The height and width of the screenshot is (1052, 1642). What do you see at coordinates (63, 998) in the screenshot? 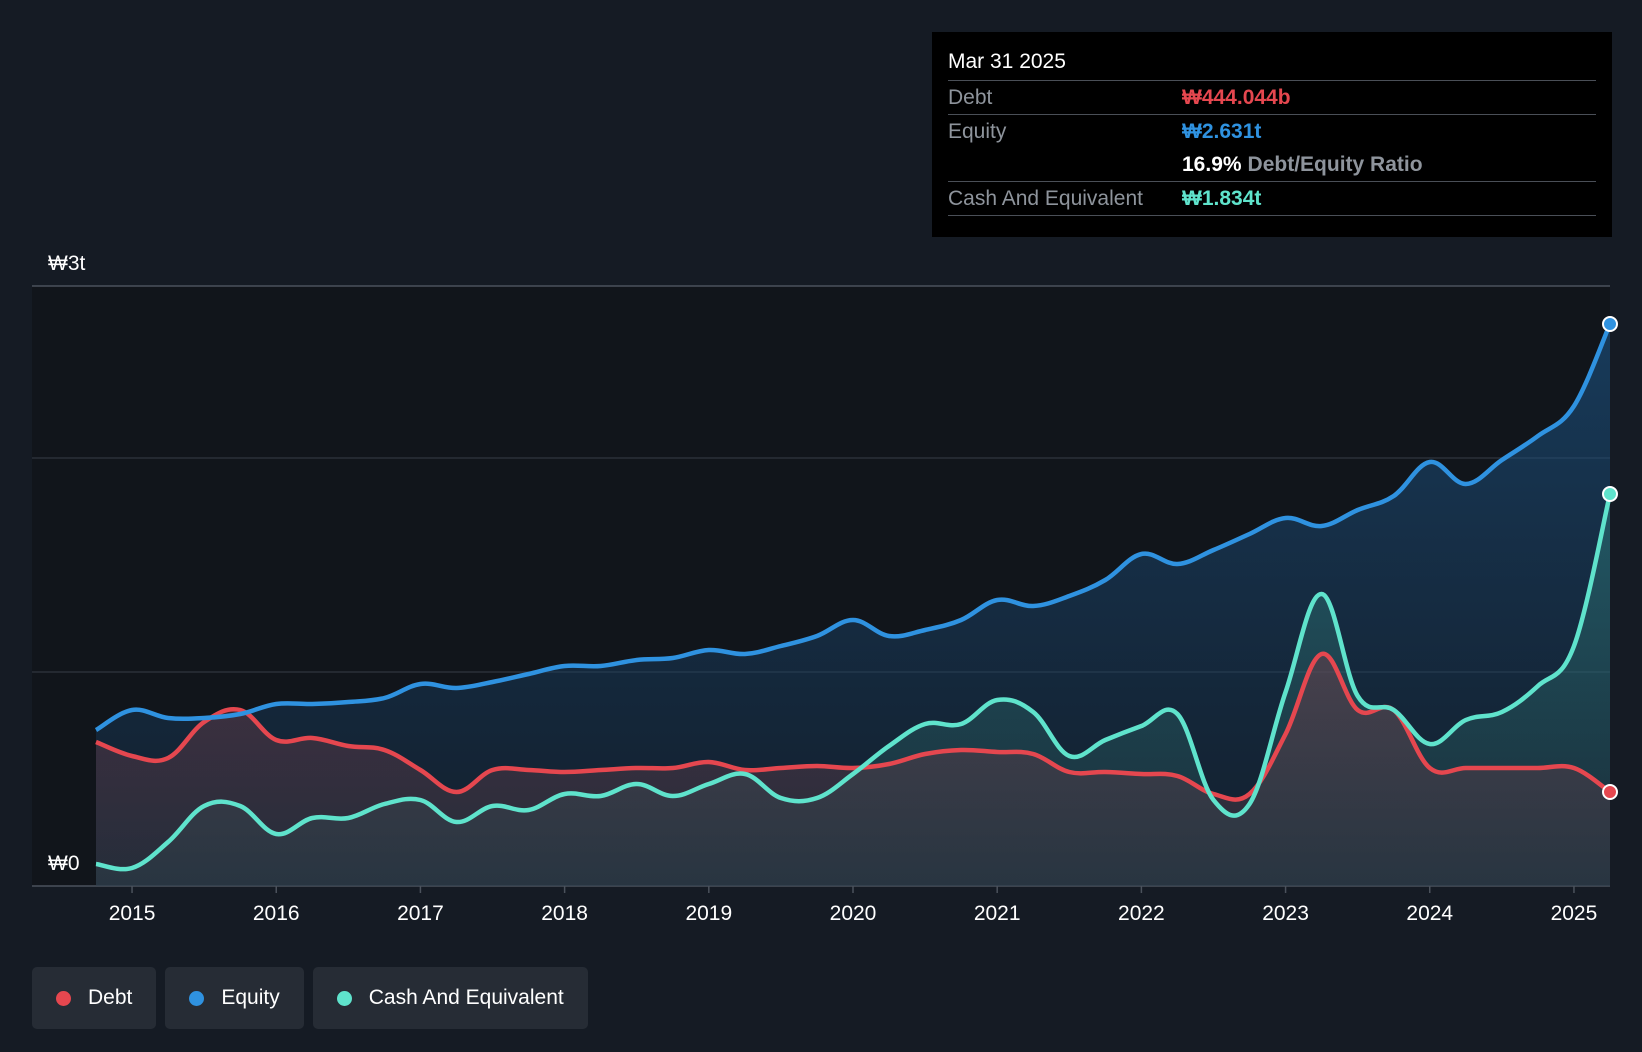
I see `debt-dot-icon` at bounding box center [63, 998].